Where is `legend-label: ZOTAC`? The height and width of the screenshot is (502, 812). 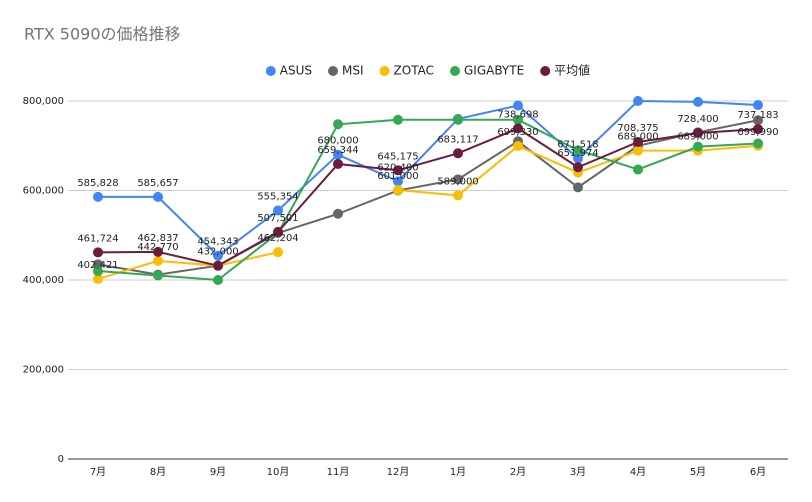 legend-label: ZOTAC is located at coordinates (414, 71).